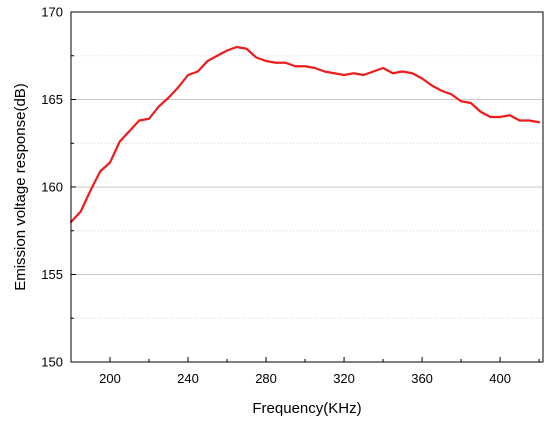 This screenshot has width=550, height=423. What do you see at coordinates (422, 378) in the screenshot?
I see `x-tick-label: 360` at bounding box center [422, 378].